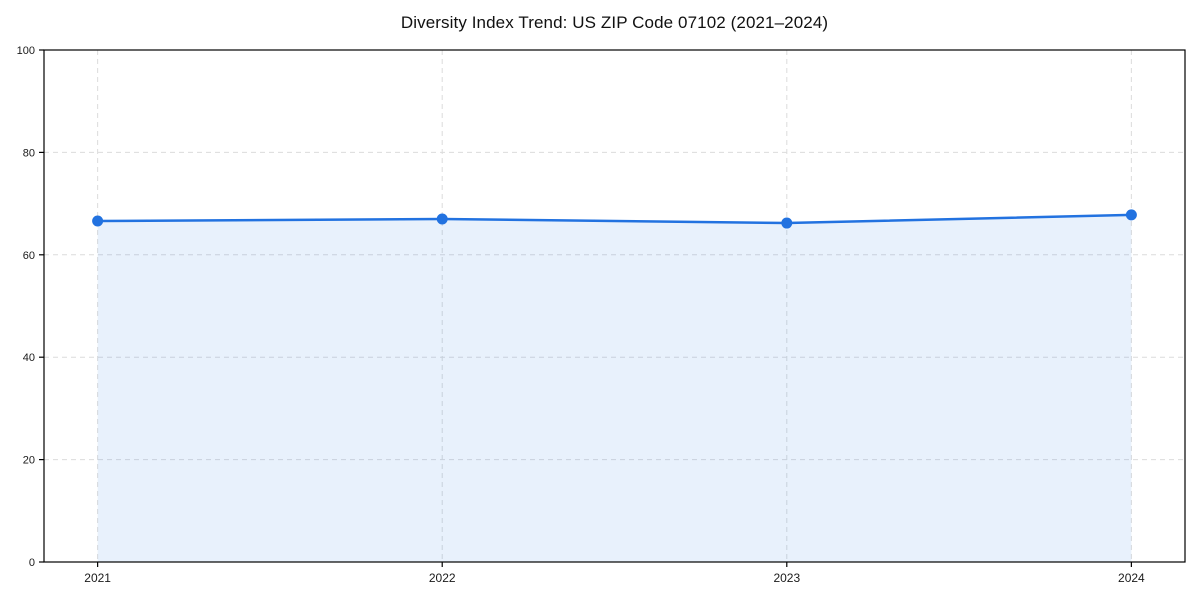 The width and height of the screenshot is (1200, 600). What do you see at coordinates (29, 461) in the screenshot?
I see `y-axis-tick-label: 20` at bounding box center [29, 461].